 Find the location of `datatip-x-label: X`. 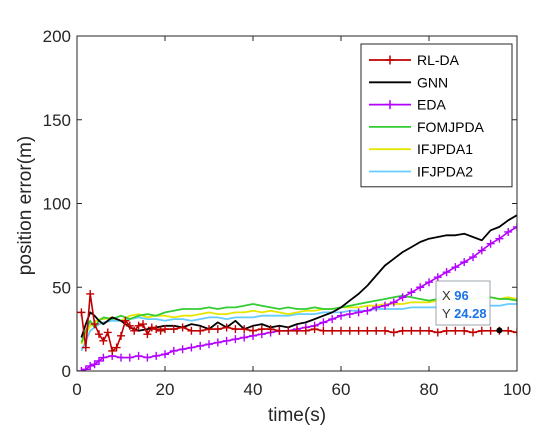

datatip-x-label: X is located at coordinates (448, 295).